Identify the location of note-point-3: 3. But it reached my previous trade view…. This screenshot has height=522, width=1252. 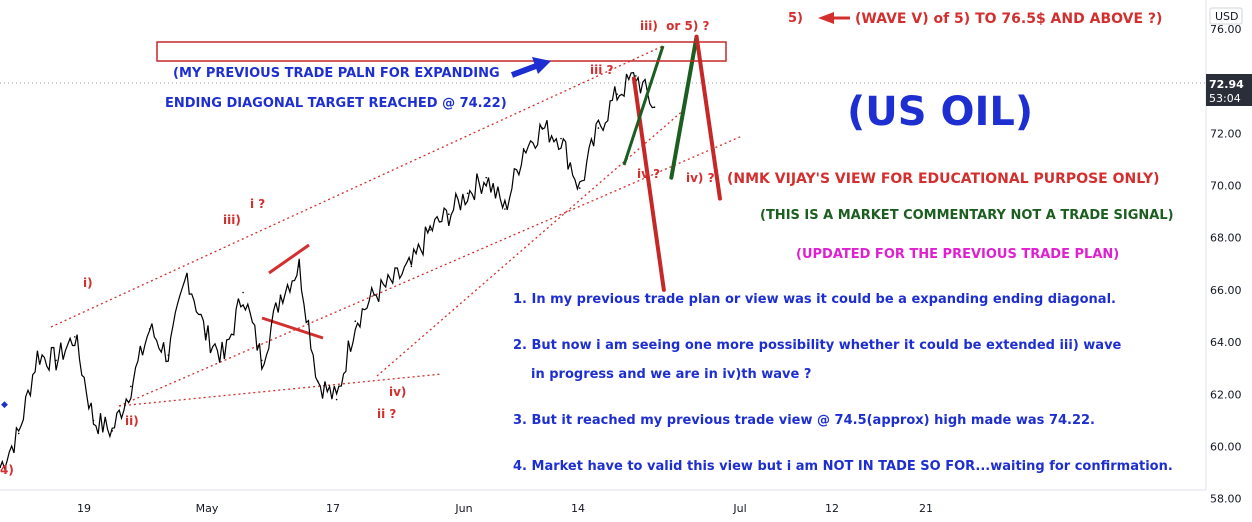
(804, 420).